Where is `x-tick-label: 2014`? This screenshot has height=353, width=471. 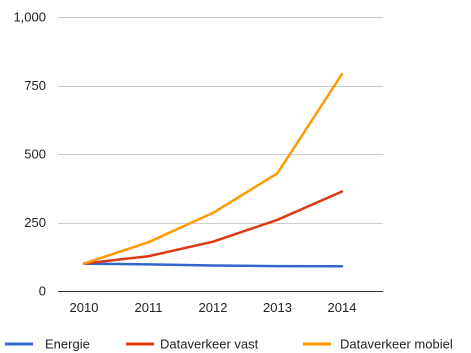 x-tick-label: 2014 is located at coordinates (342, 307).